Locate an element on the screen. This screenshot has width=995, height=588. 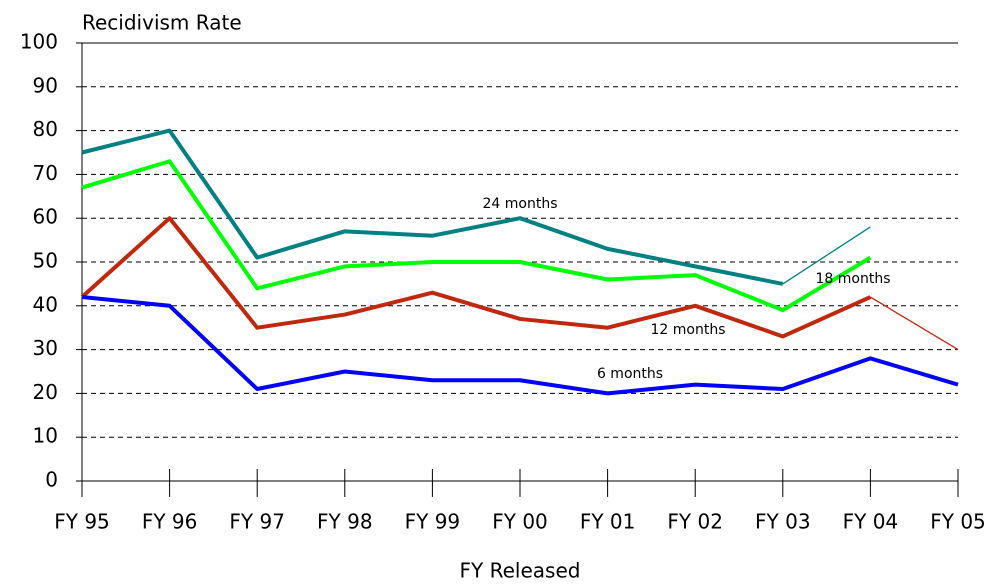
series-label: 12 months is located at coordinates (688, 330).